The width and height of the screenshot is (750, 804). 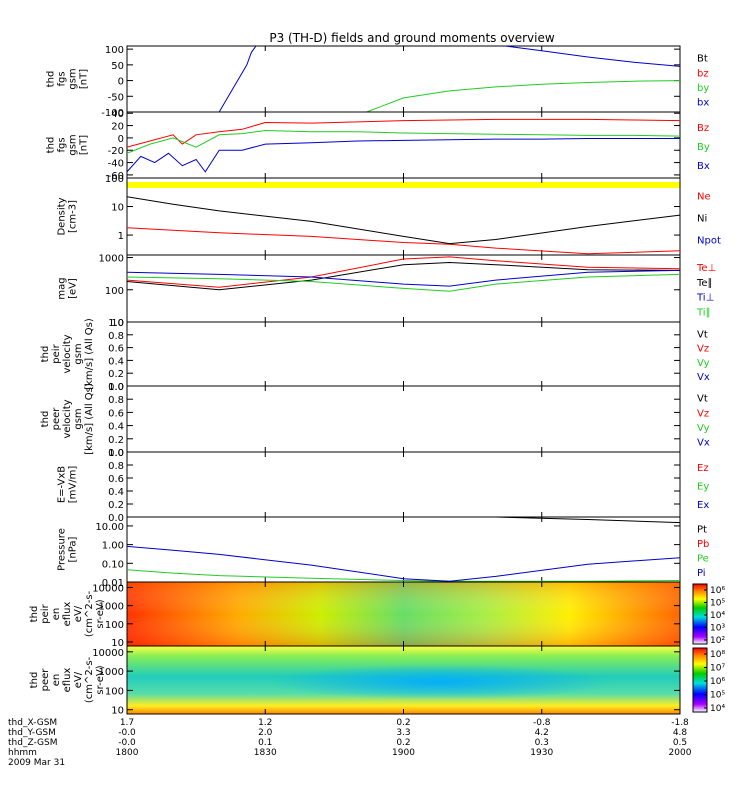 I want to click on x-axis-value: 1930, so click(x=541, y=753).